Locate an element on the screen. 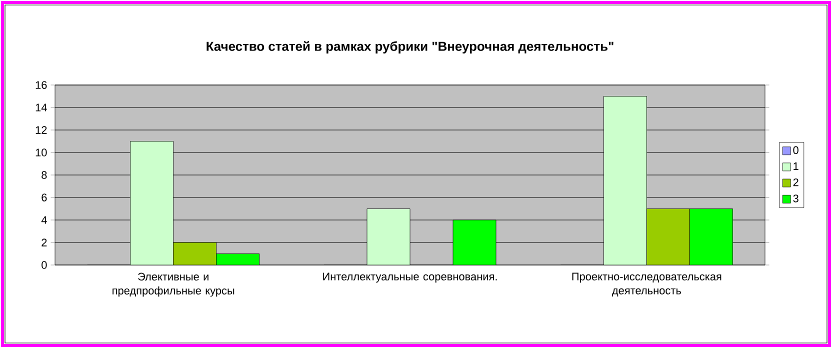  y-tick-label: 16 is located at coordinates (41, 85).